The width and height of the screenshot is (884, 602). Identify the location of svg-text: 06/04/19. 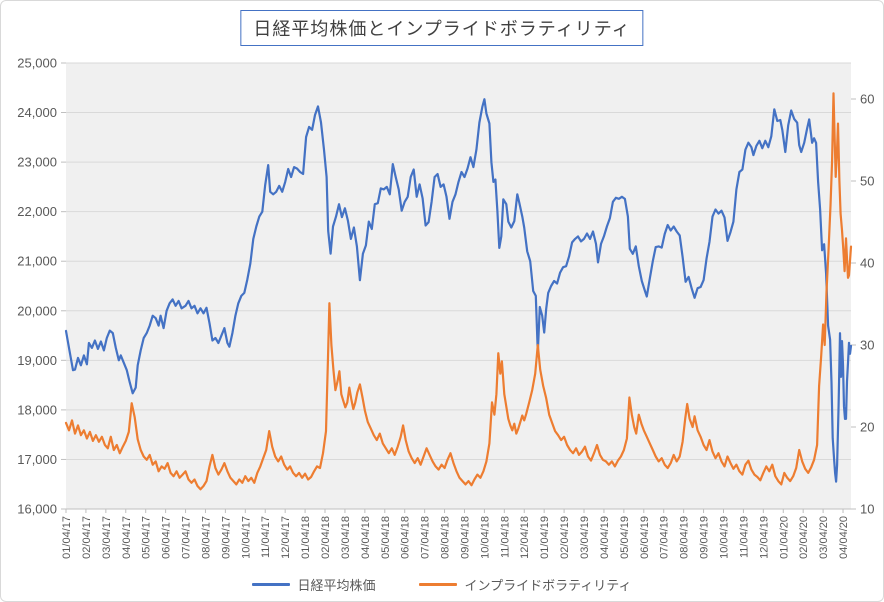
(645, 537).